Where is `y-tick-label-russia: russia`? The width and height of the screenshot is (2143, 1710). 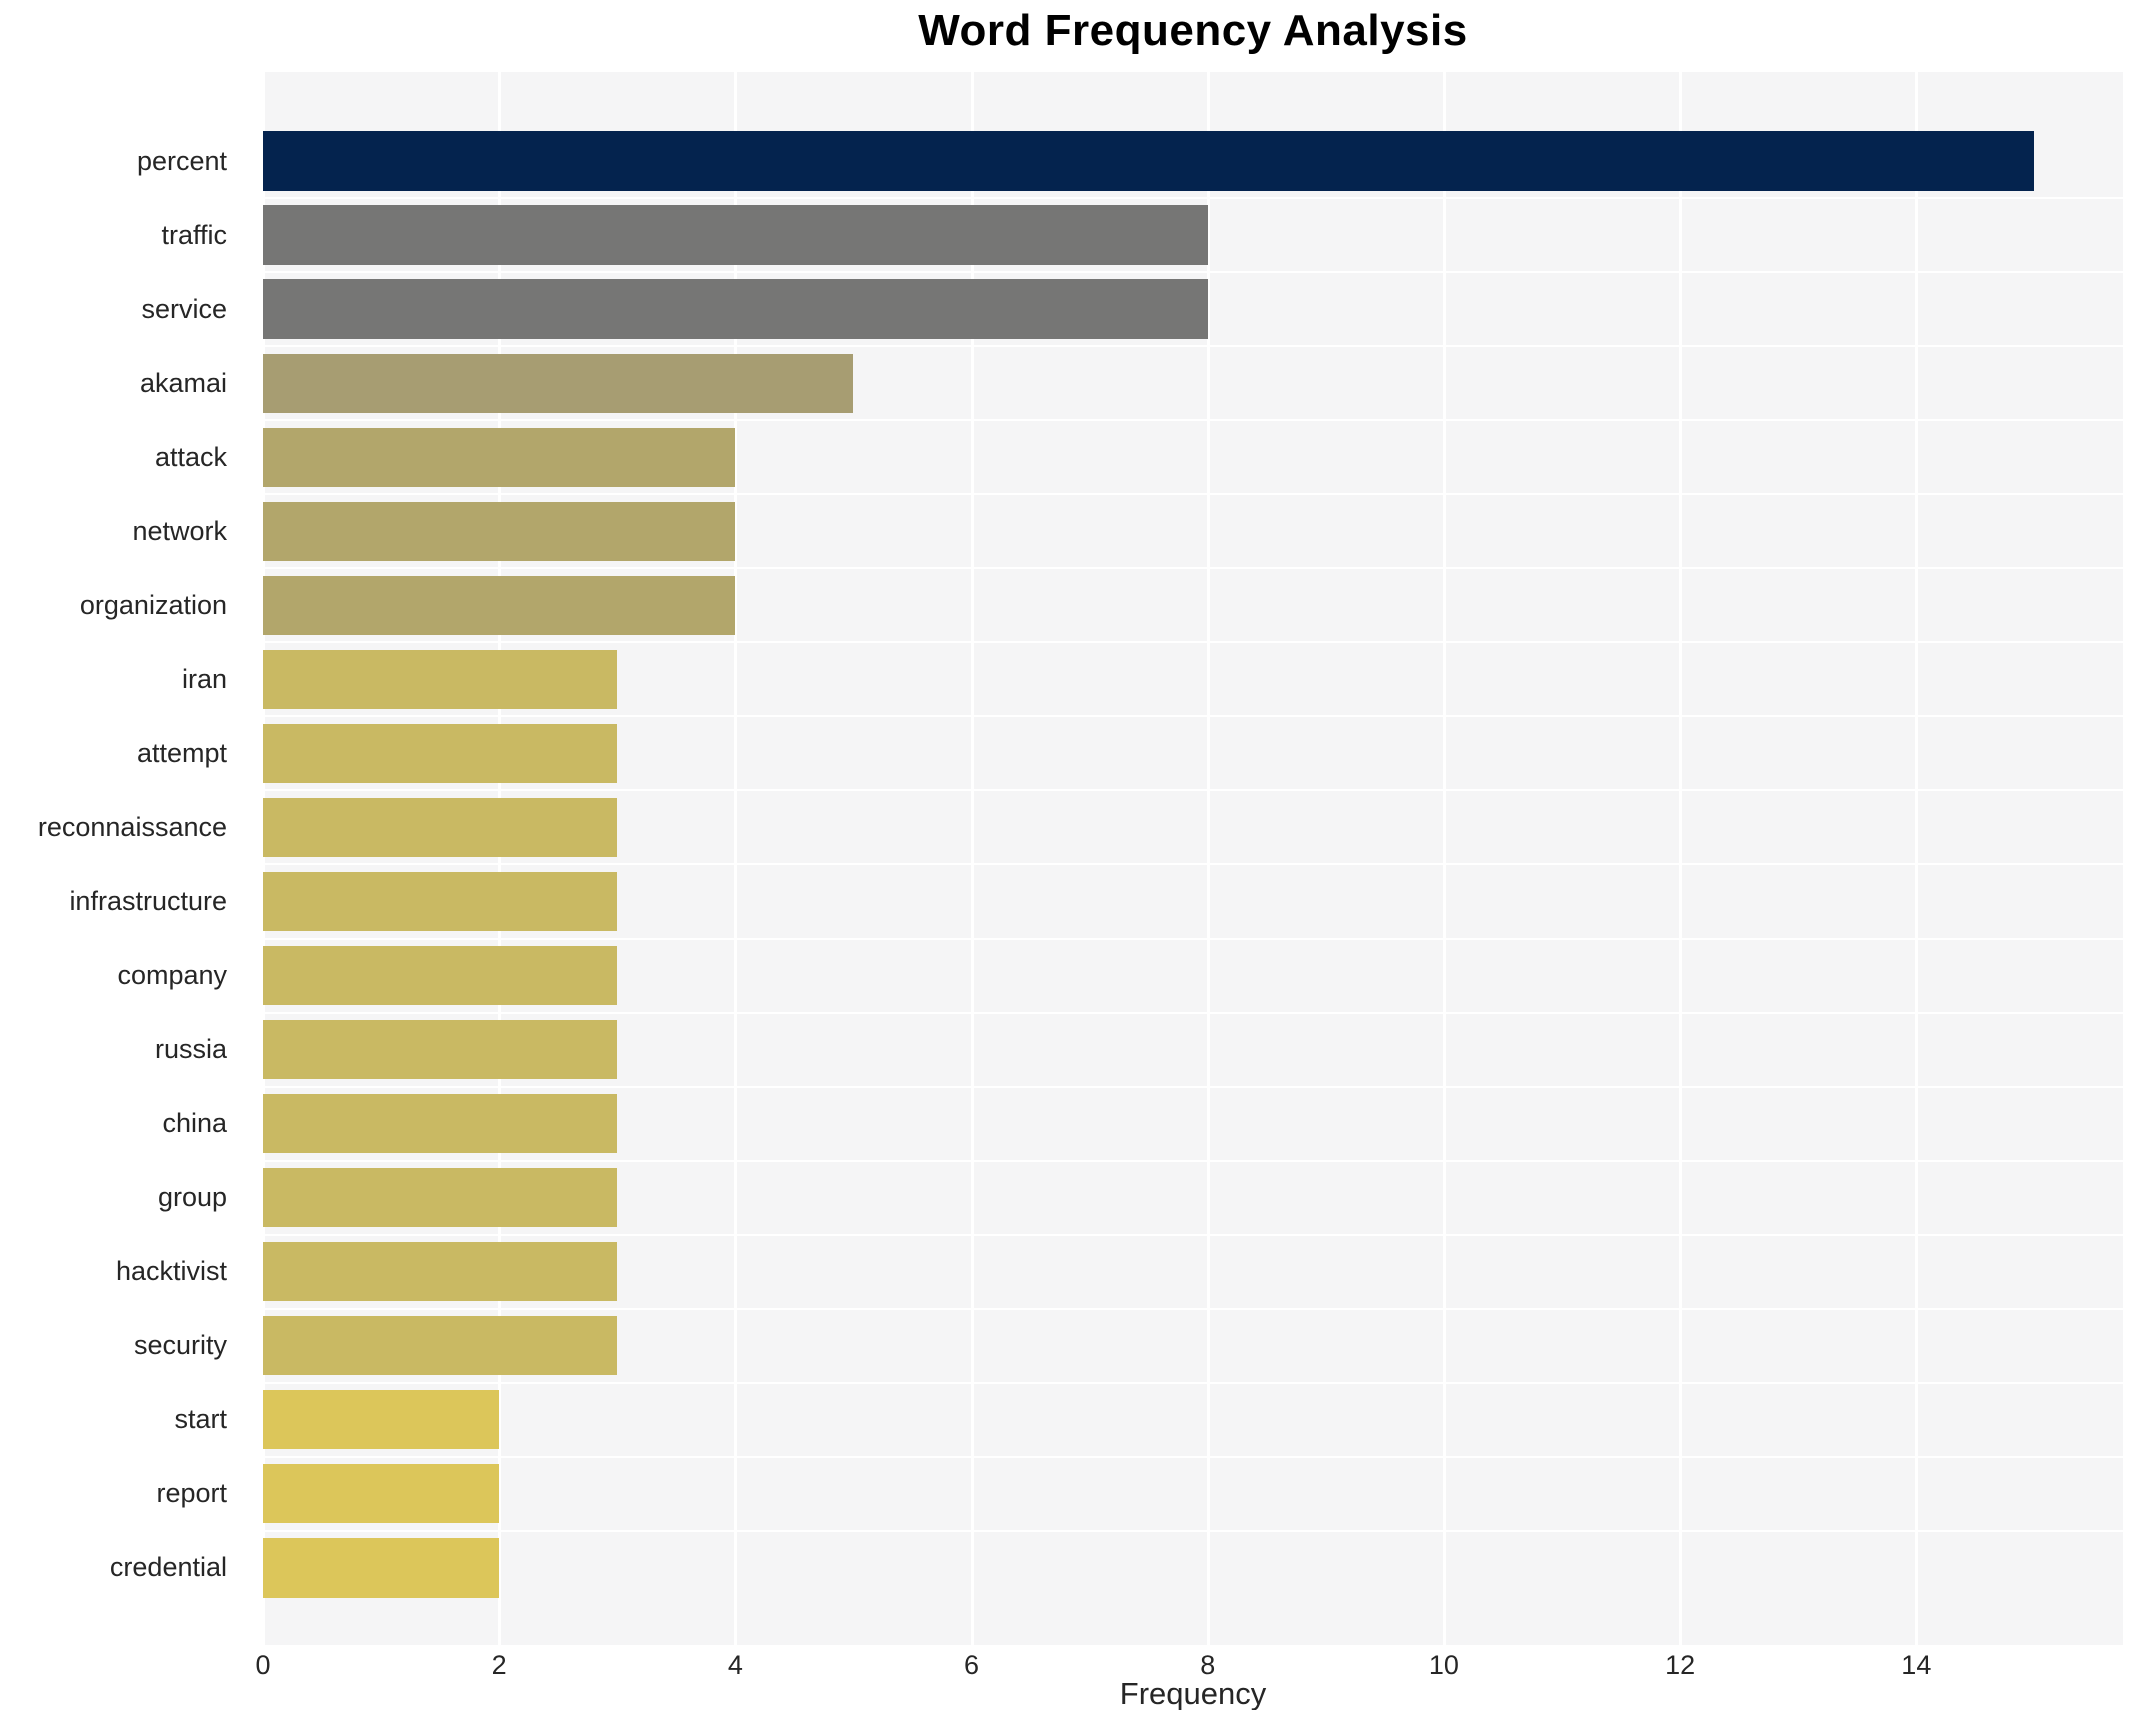 y-tick-label-russia: russia is located at coordinates (190, 1049).